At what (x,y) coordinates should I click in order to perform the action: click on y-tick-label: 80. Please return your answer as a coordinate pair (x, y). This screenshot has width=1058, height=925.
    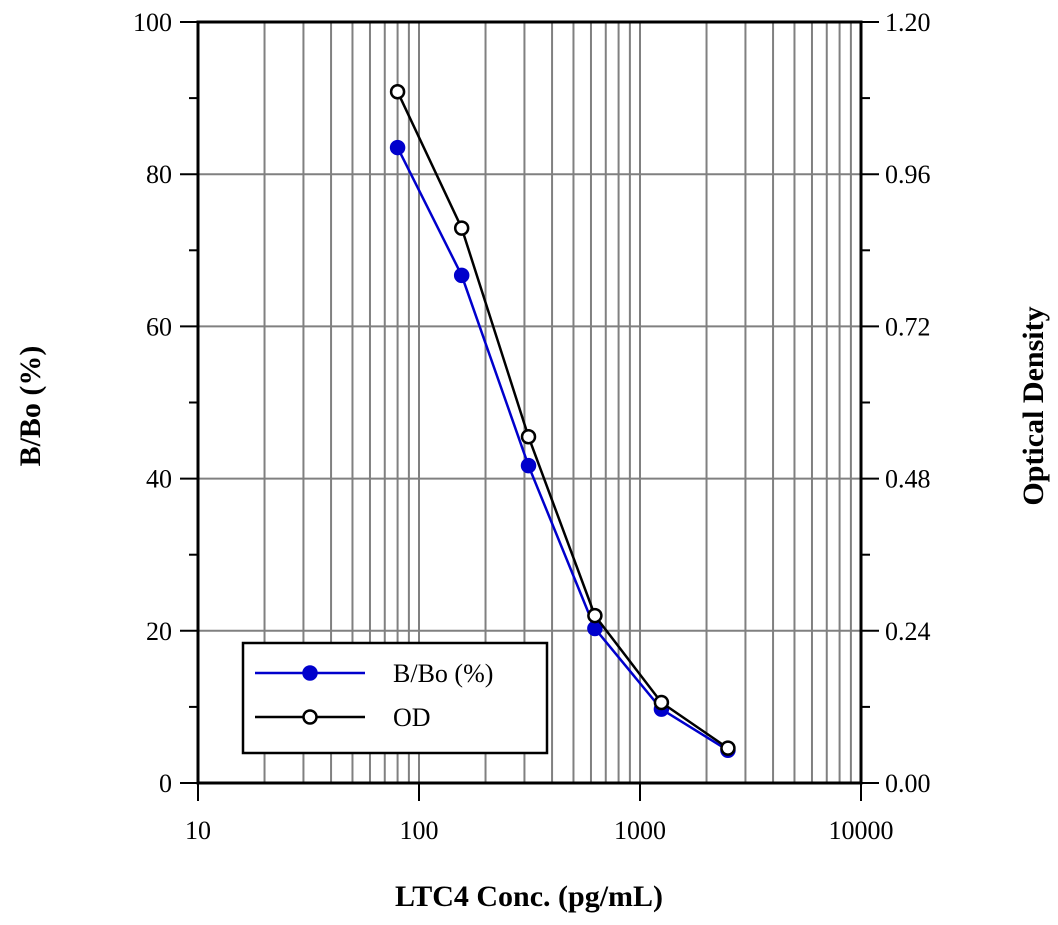
    Looking at the image, I should click on (159, 174).